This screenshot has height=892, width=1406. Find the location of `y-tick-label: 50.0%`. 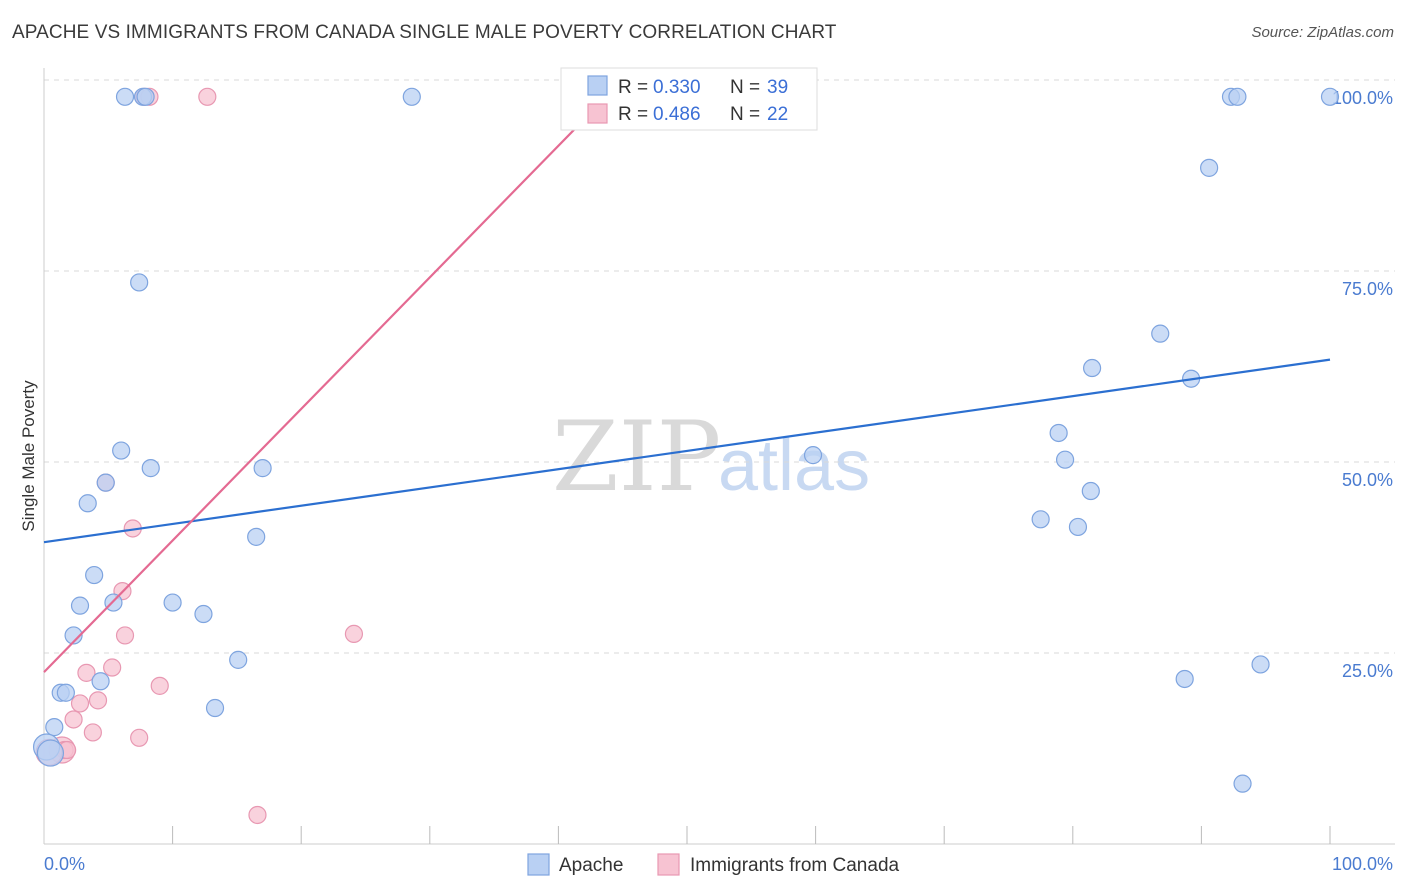

y-tick-label: 50.0% is located at coordinates (1367, 480).